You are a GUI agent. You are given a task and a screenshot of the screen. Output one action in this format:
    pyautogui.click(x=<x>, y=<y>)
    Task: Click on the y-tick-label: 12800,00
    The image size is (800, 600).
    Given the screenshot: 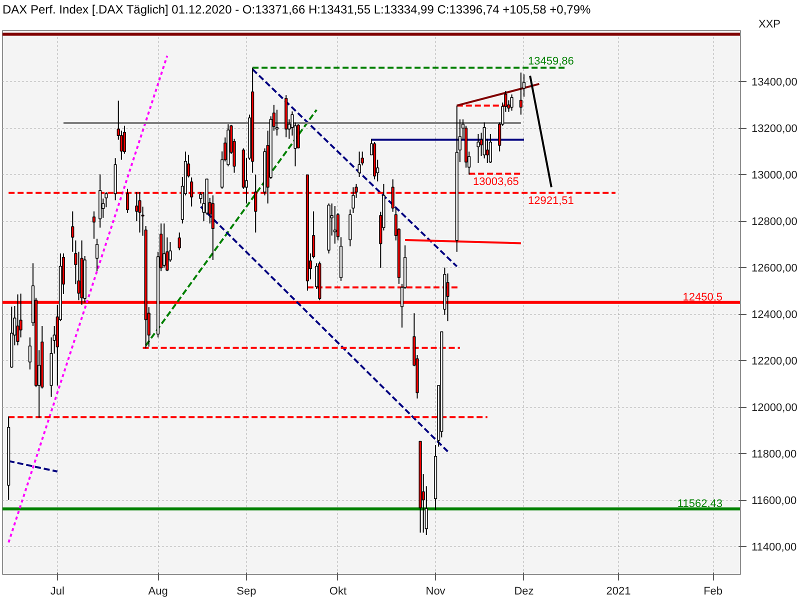 What is the action you would take?
    pyautogui.click(x=775, y=222)
    